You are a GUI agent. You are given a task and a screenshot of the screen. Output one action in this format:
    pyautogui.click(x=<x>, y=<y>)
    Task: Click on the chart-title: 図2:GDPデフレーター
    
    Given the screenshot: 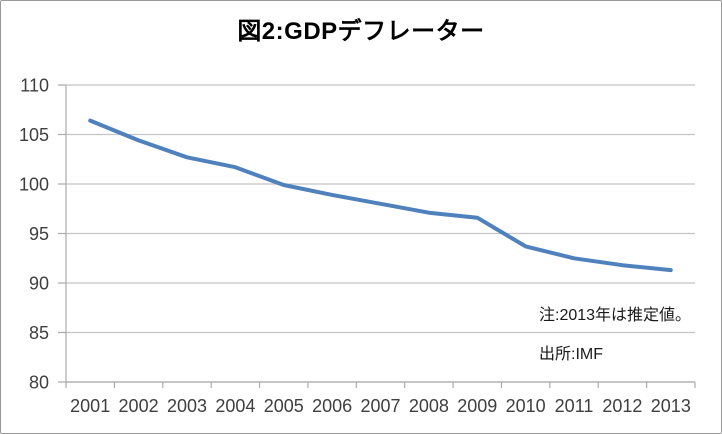 What is the action you would take?
    pyautogui.click(x=361, y=31)
    